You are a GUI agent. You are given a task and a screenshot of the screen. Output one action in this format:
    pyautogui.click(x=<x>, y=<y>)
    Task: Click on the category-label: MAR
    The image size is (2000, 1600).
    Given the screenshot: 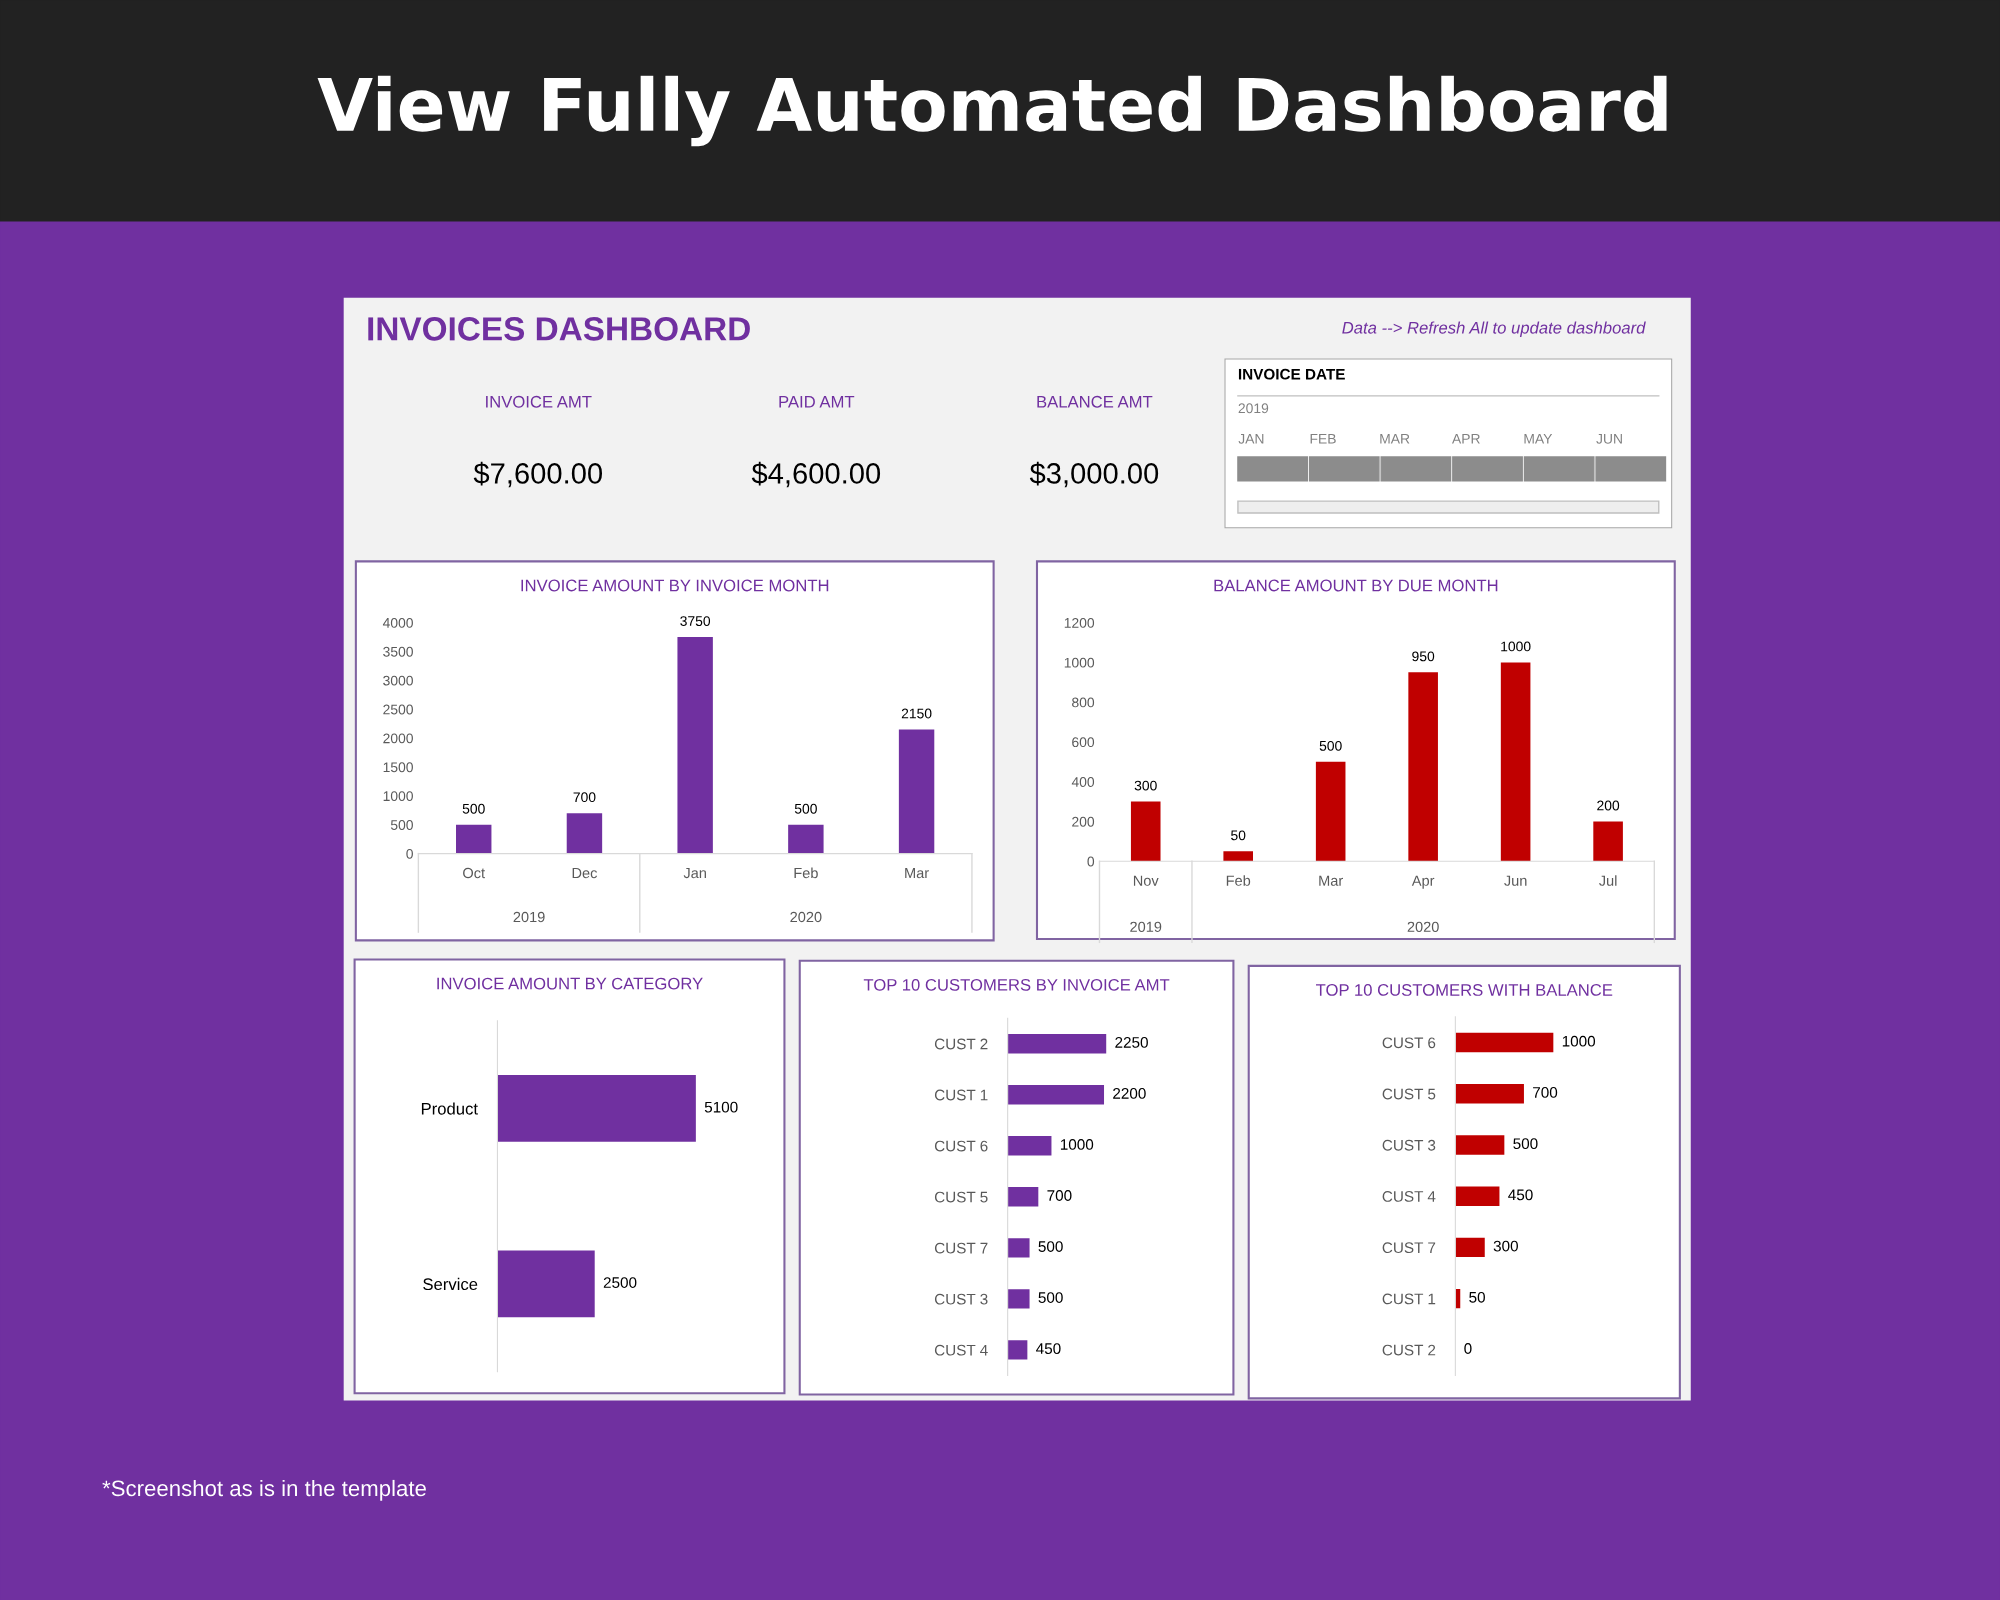 What is the action you would take?
    pyautogui.click(x=1395, y=439)
    